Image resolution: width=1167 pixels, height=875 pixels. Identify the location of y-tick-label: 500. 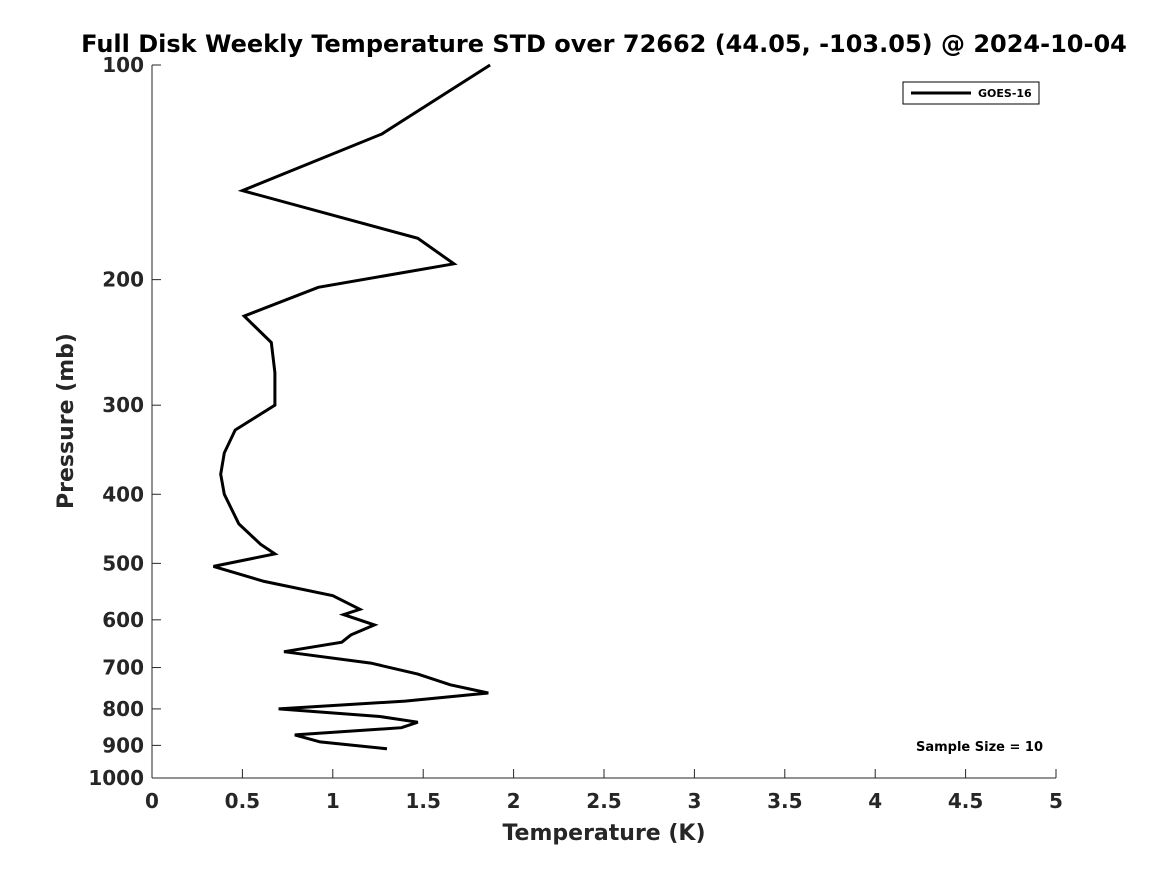
(123, 563).